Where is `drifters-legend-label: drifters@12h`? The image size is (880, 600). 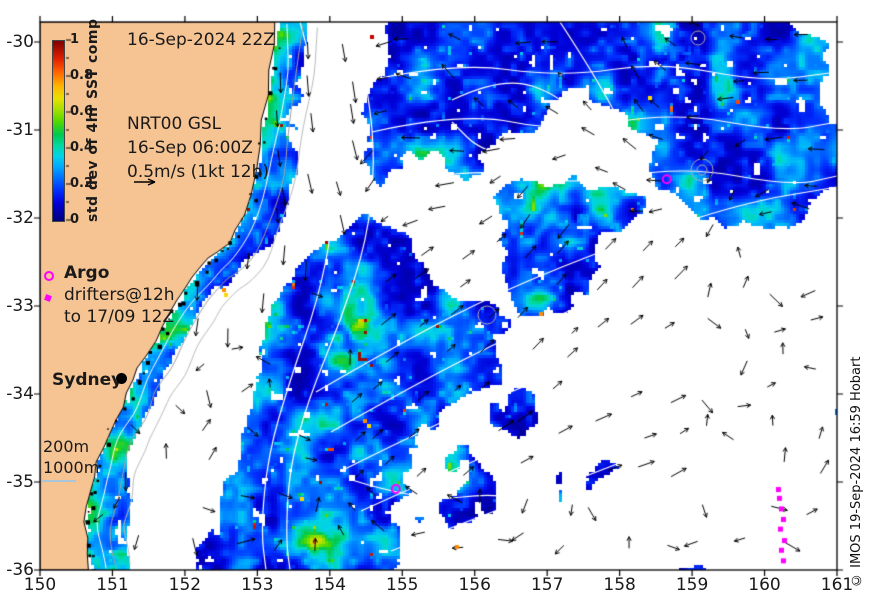
drifters-legend-label: drifters@12h is located at coordinates (119, 295).